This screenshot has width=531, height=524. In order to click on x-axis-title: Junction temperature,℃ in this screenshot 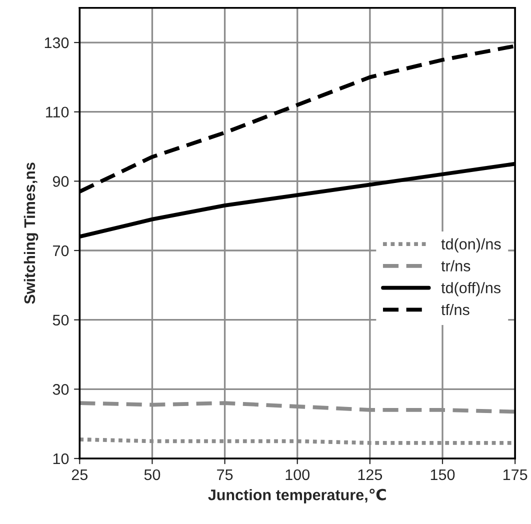, I will do `click(297, 496)`.